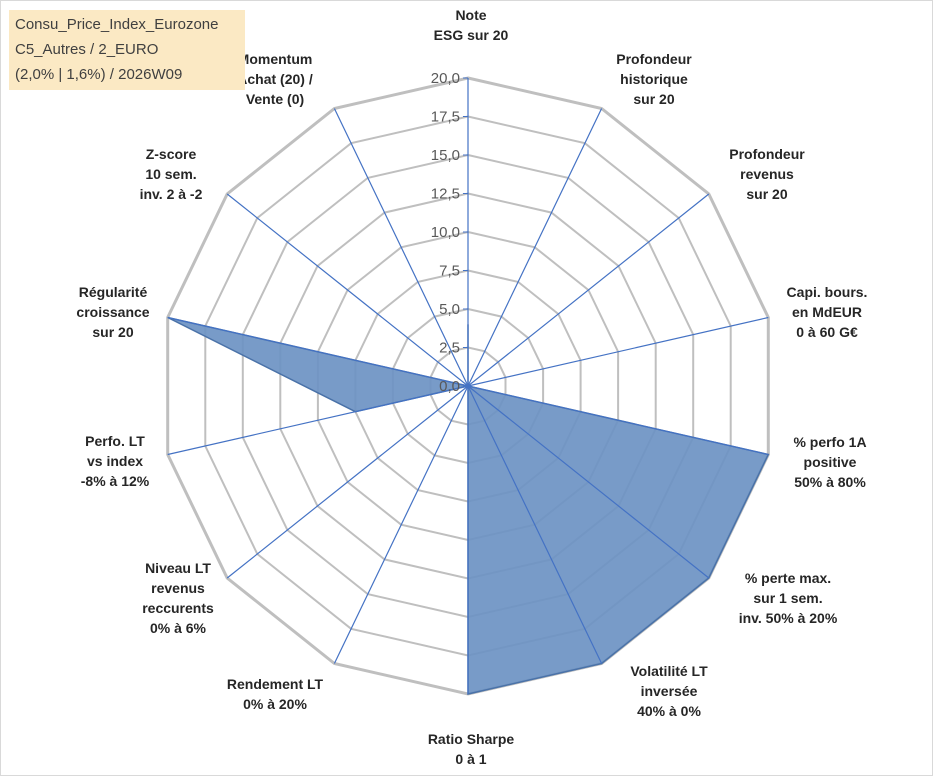 The width and height of the screenshot is (933, 776). Describe the element at coordinates (471, 739) in the screenshot. I see `axis-label-line: Ratio Sharpe` at that location.